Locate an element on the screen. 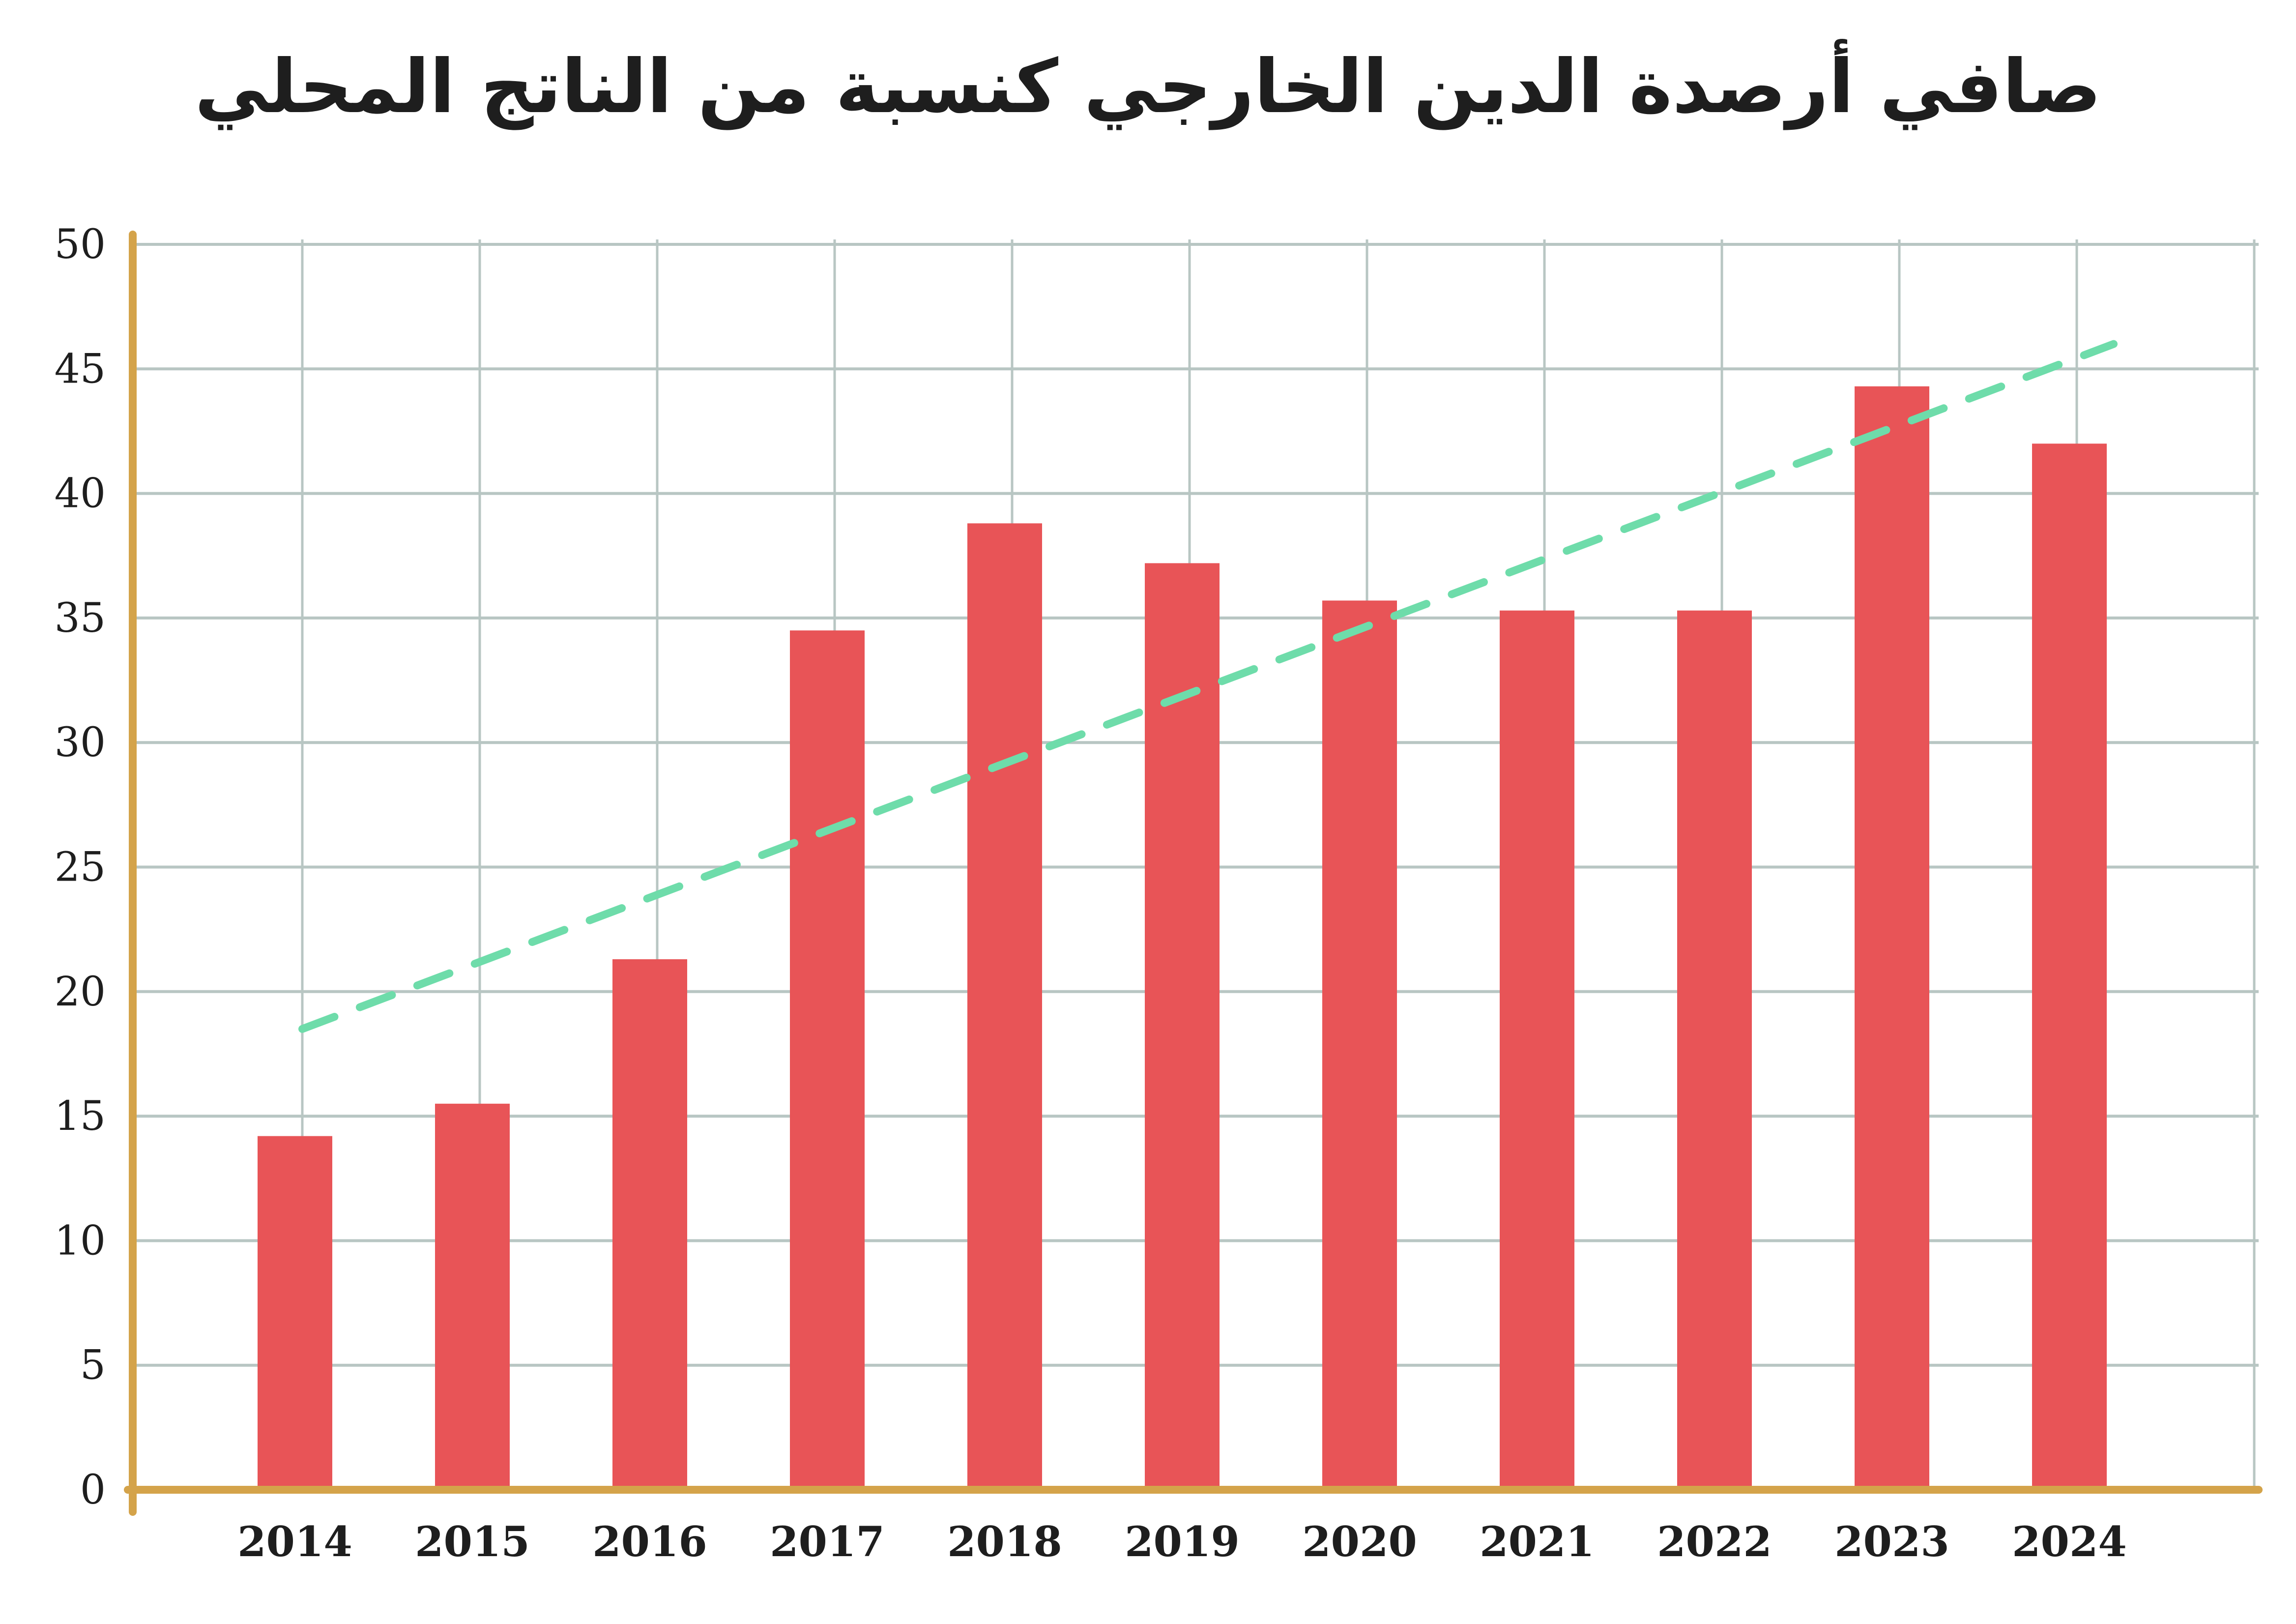 This screenshot has height=1624, width=2296. bar-2016 is located at coordinates (649, 1224).